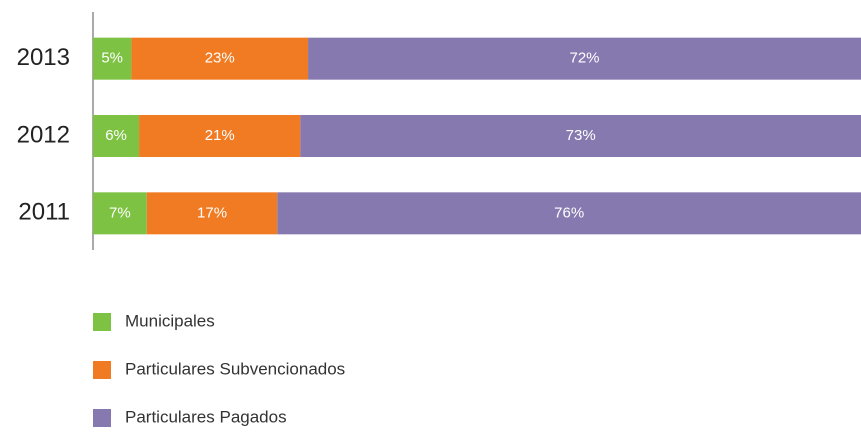  Describe the element at coordinates (235, 368) in the screenshot. I see `legend-label: Particulares Subvencionados` at that location.